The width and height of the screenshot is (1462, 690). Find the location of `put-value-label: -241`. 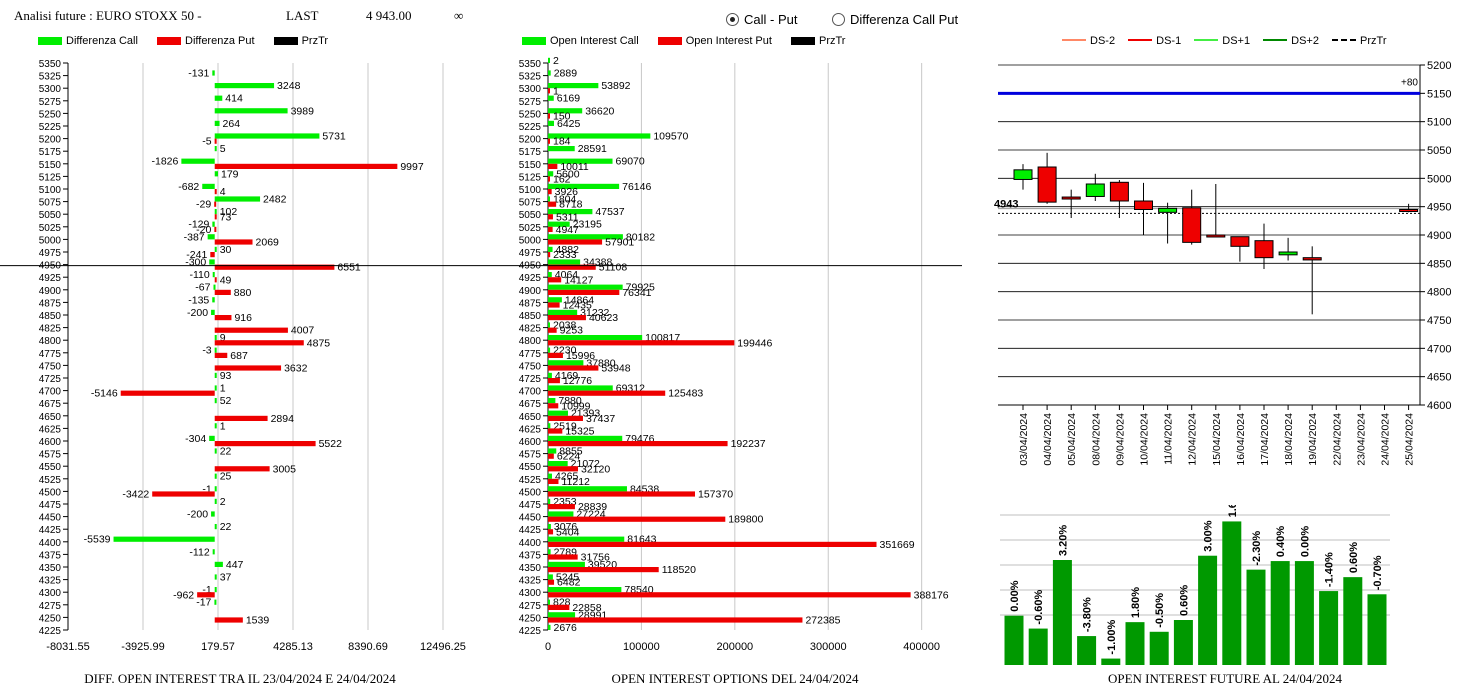

put-value-label: -241 is located at coordinates (196, 255).